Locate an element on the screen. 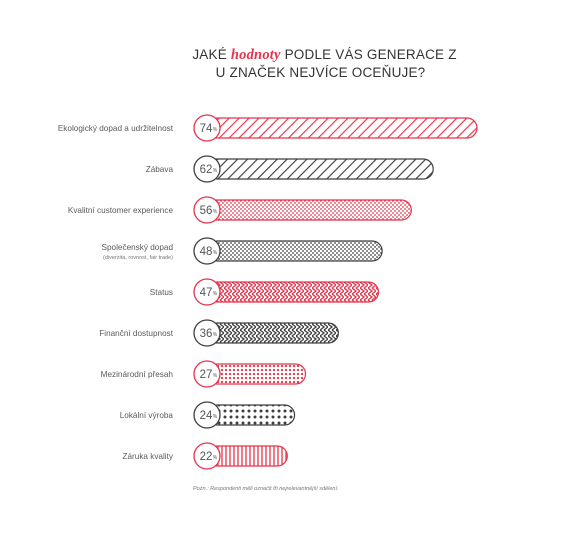 This screenshot has width=575, height=536. value-label: 47 is located at coordinates (206, 293).